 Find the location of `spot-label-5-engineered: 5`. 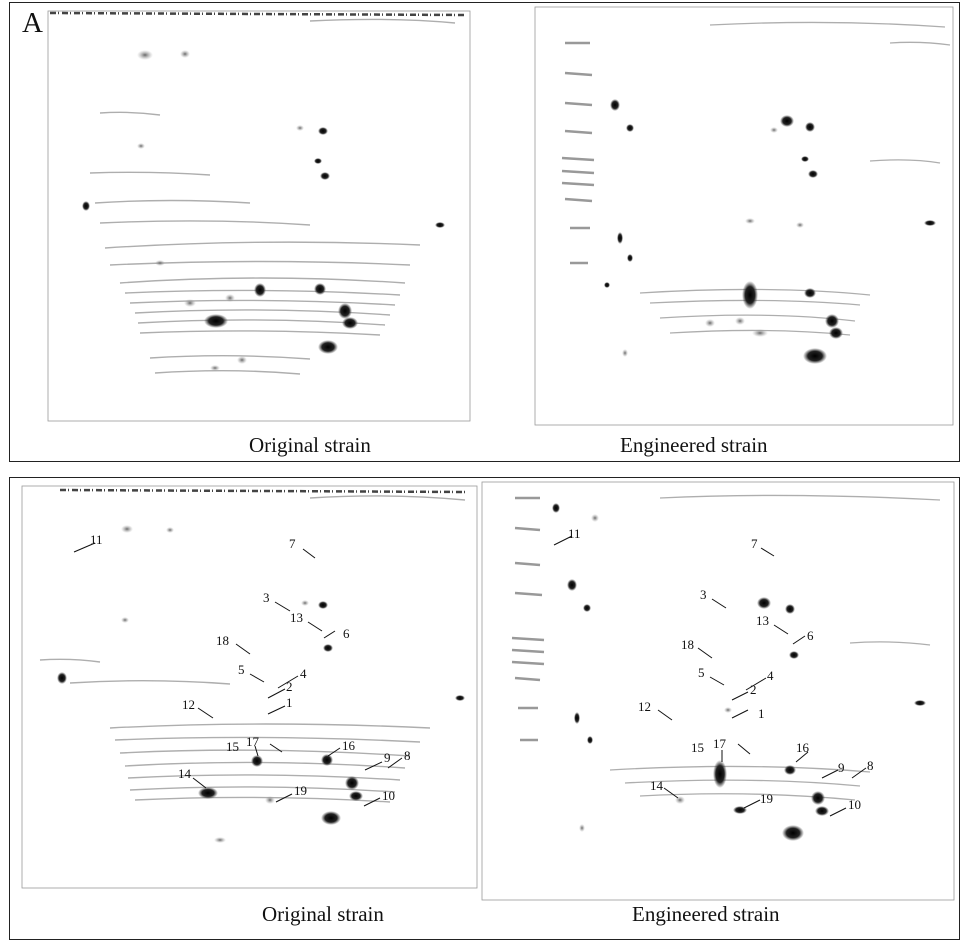

spot-label-5-engineered: 5 is located at coordinates (701, 672).